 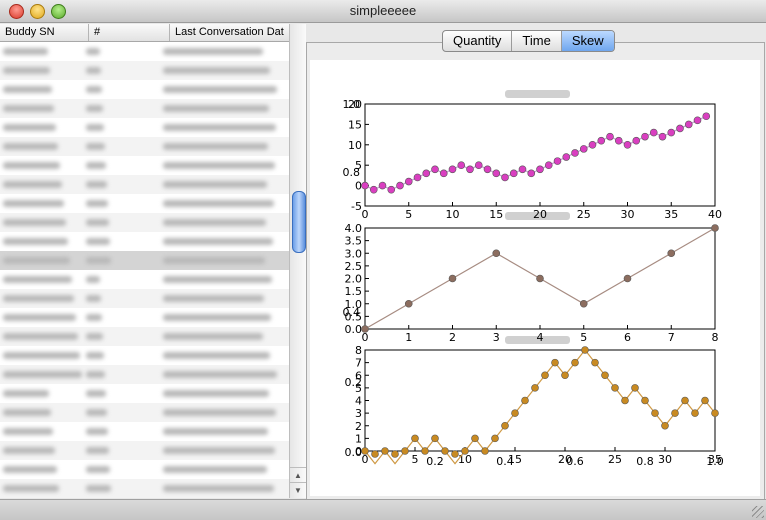 What do you see at coordinates (44, 32) in the screenshot?
I see `column-header-buddy-sn: Buddy SN` at bounding box center [44, 32].